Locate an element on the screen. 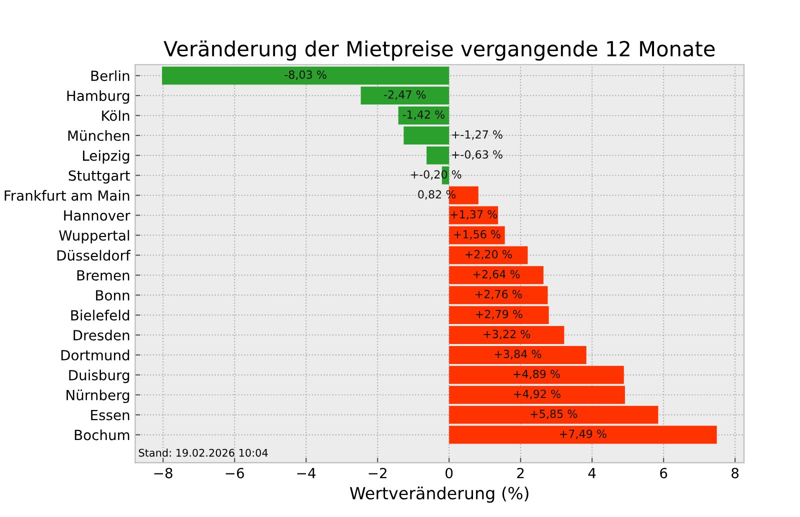 This screenshot has width=800, height=517. data-label: +-1,27 % is located at coordinates (477, 135).